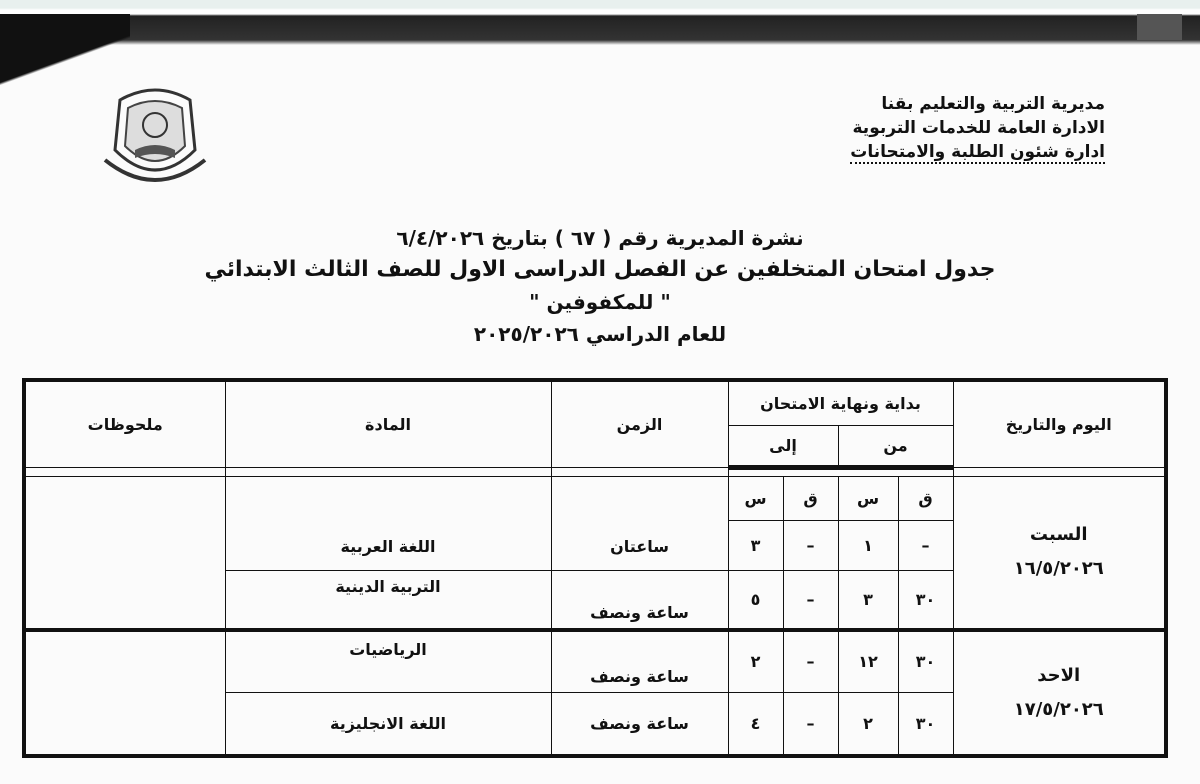  What do you see at coordinates (1059, 675) in the screenshot?
I see `day-name: الاحد` at bounding box center [1059, 675].